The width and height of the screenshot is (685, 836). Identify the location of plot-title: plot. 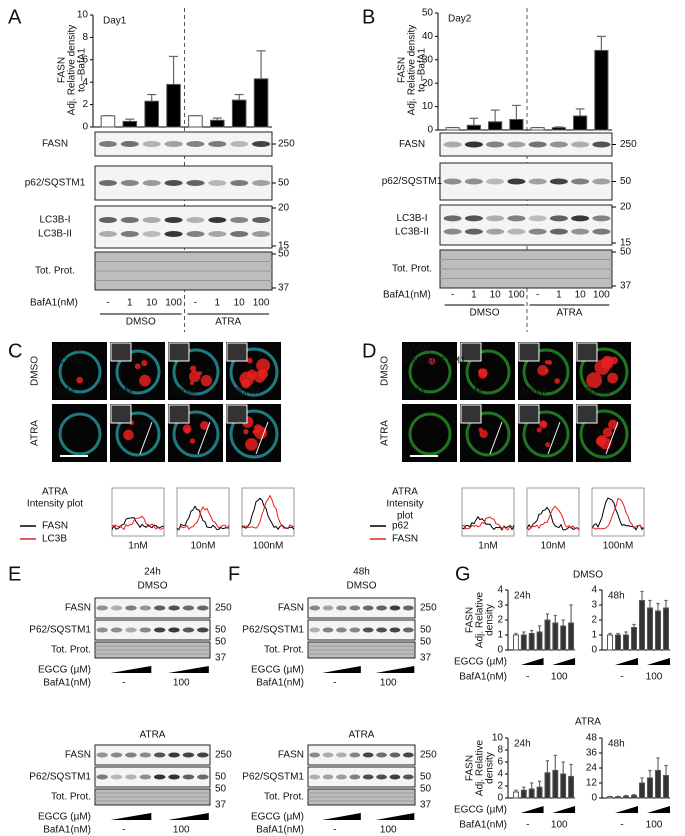
(405, 516).